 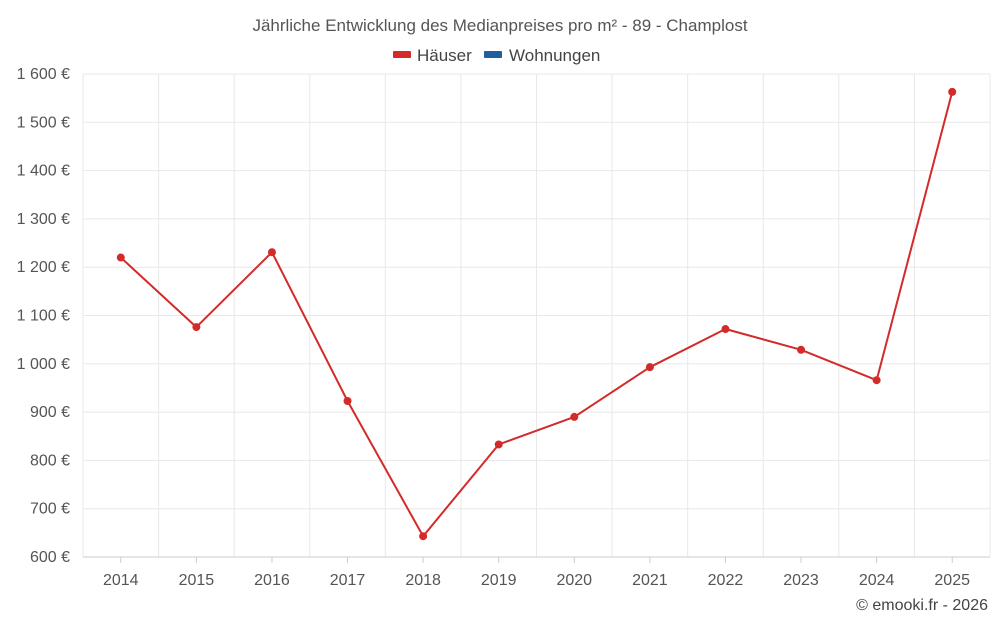 I want to click on legend-label-apartments: Wohnungen, so click(x=554, y=55).